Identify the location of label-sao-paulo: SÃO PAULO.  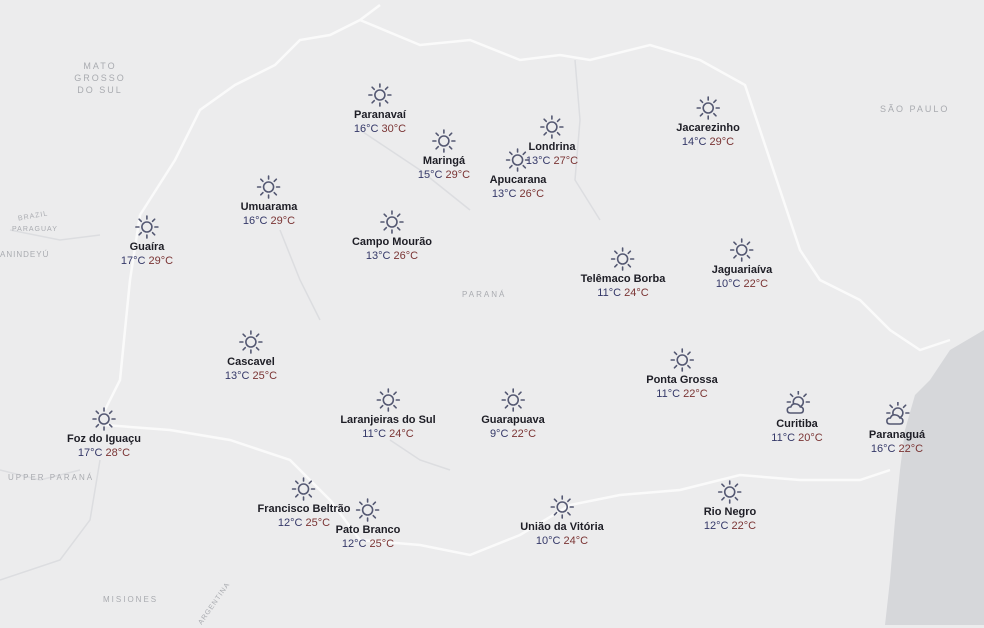
(915, 109).